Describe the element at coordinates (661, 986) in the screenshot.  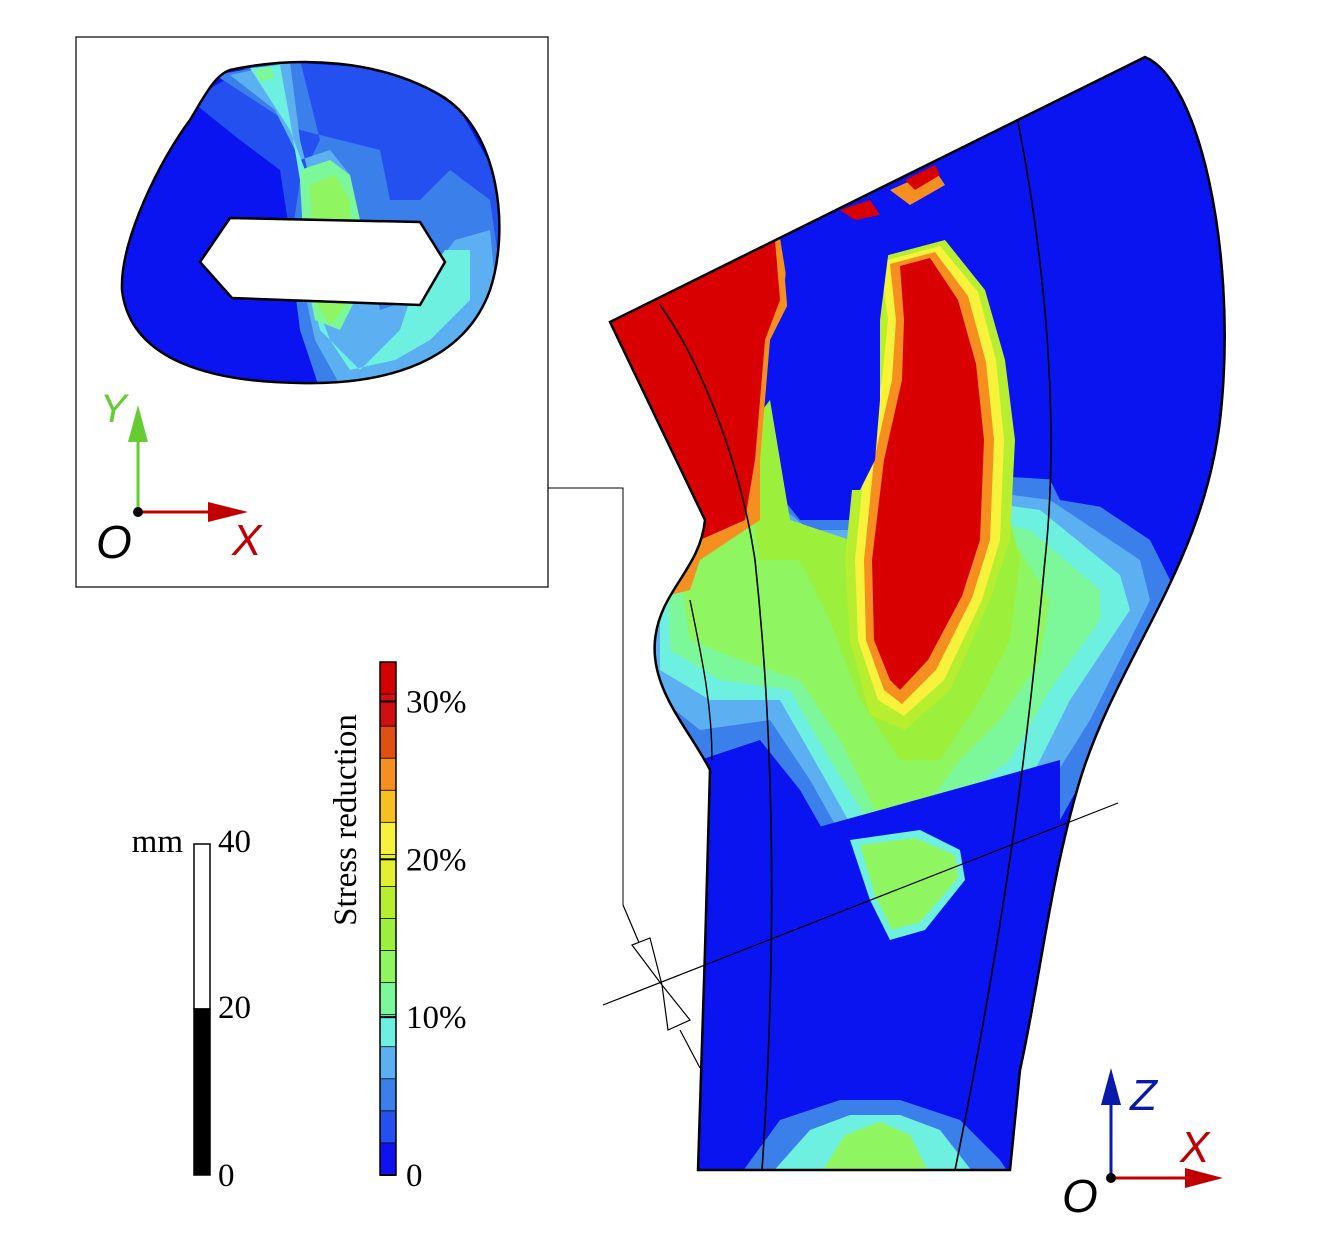
I see `section-view-marker` at that location.